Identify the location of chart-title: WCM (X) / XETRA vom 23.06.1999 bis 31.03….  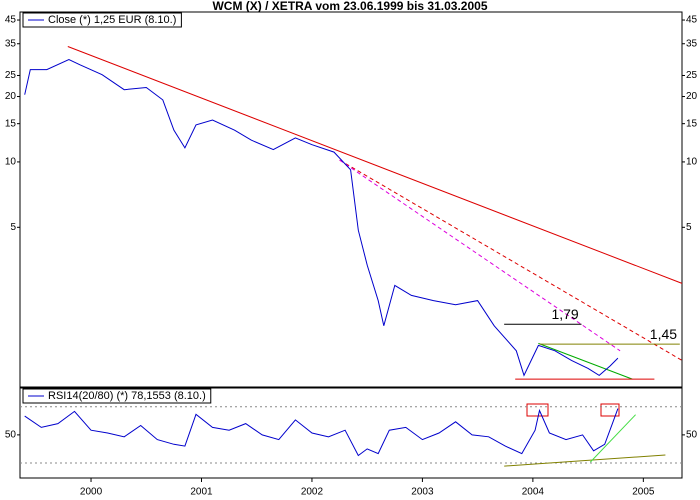
(349, 6).